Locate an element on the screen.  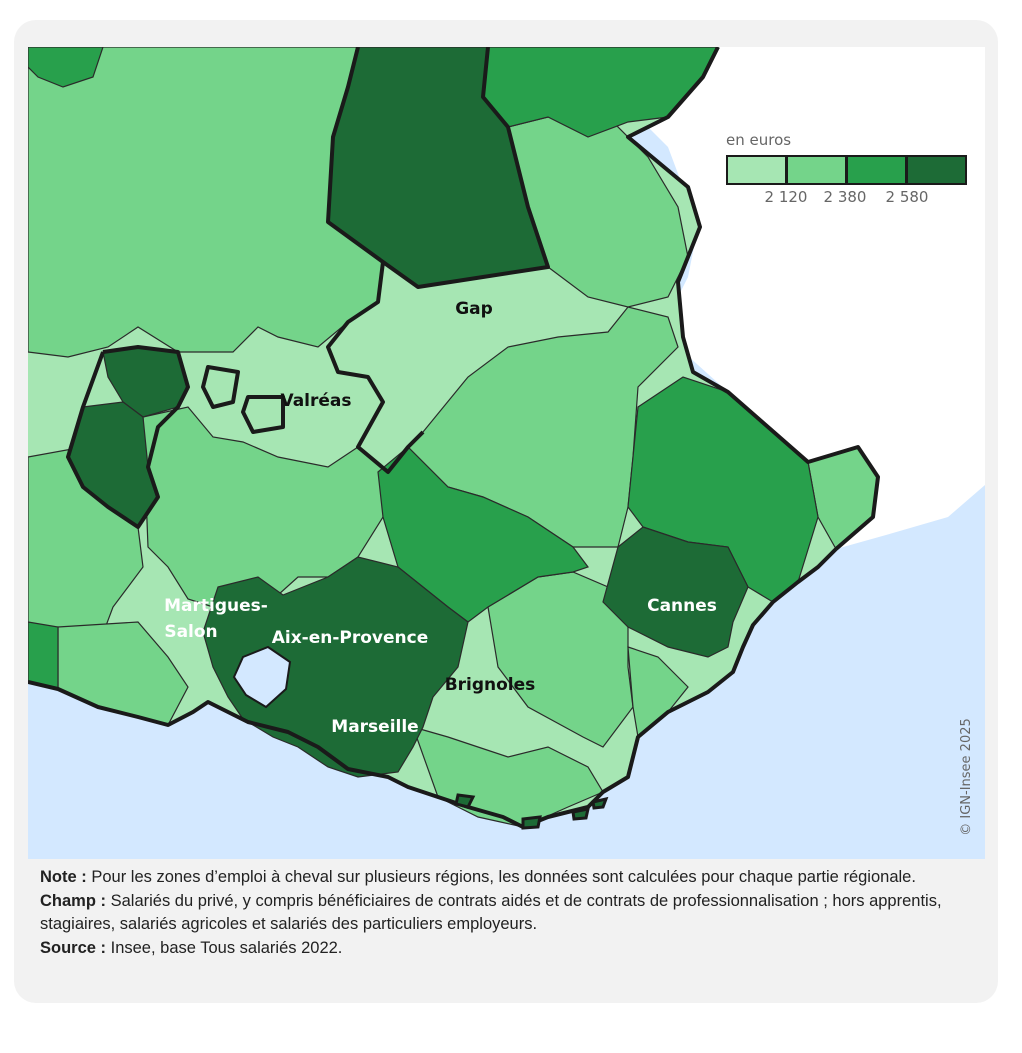
label-martigues-1: Martigues- is located at coordinates (216, 606).